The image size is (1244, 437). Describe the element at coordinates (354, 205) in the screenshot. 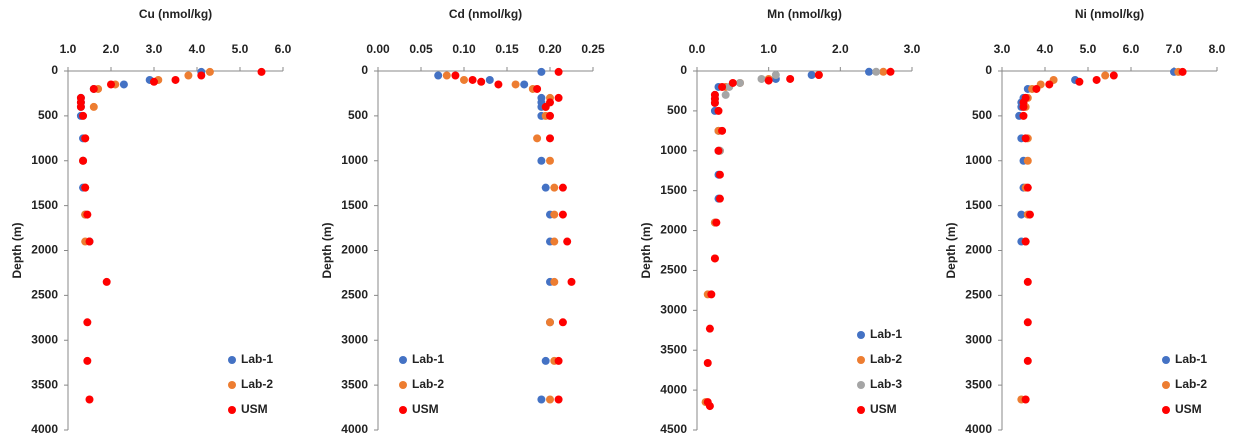

I see `y-tick-label: 1500` at that location.